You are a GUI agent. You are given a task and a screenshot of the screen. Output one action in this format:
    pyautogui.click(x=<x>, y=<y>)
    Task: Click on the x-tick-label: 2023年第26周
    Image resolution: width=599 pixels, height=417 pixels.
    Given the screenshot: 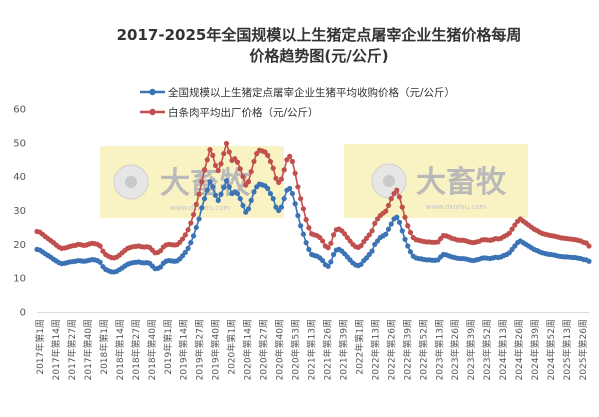 What is the action you would take?
    pyautogui.click(x=455, y=349)
    